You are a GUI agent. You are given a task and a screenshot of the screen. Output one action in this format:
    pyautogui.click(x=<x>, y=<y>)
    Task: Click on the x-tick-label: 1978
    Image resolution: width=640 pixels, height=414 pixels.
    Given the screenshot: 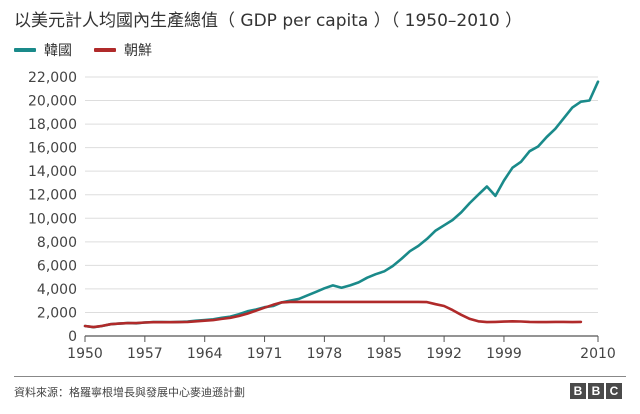 What is the action you would take?
    pyautogui.click(x=325, y=354)
    